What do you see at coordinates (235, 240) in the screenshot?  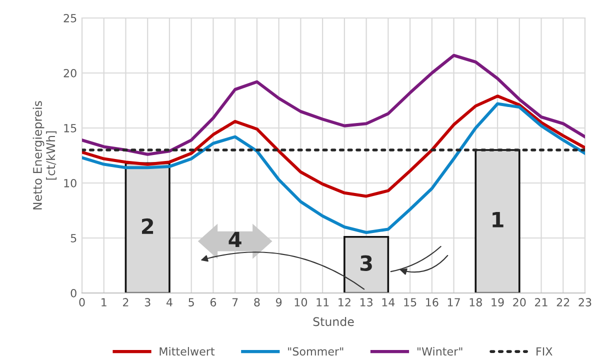 I see `annotation: 4` at bounding box center [235, 240].